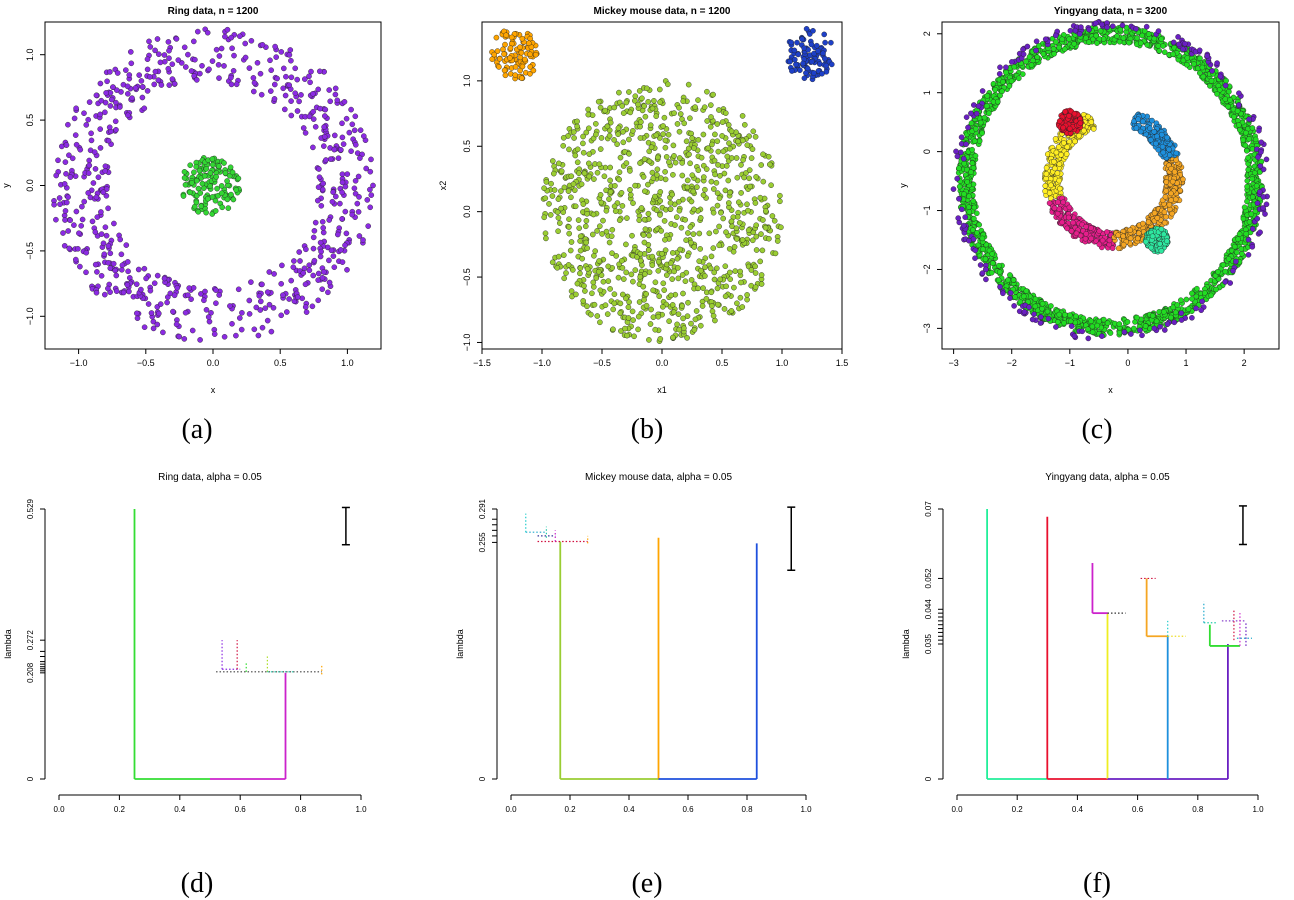  What do you see at coordinates (213, 185) in the screenshot?
I see `scatter-points` at bounding box center [213, 185].